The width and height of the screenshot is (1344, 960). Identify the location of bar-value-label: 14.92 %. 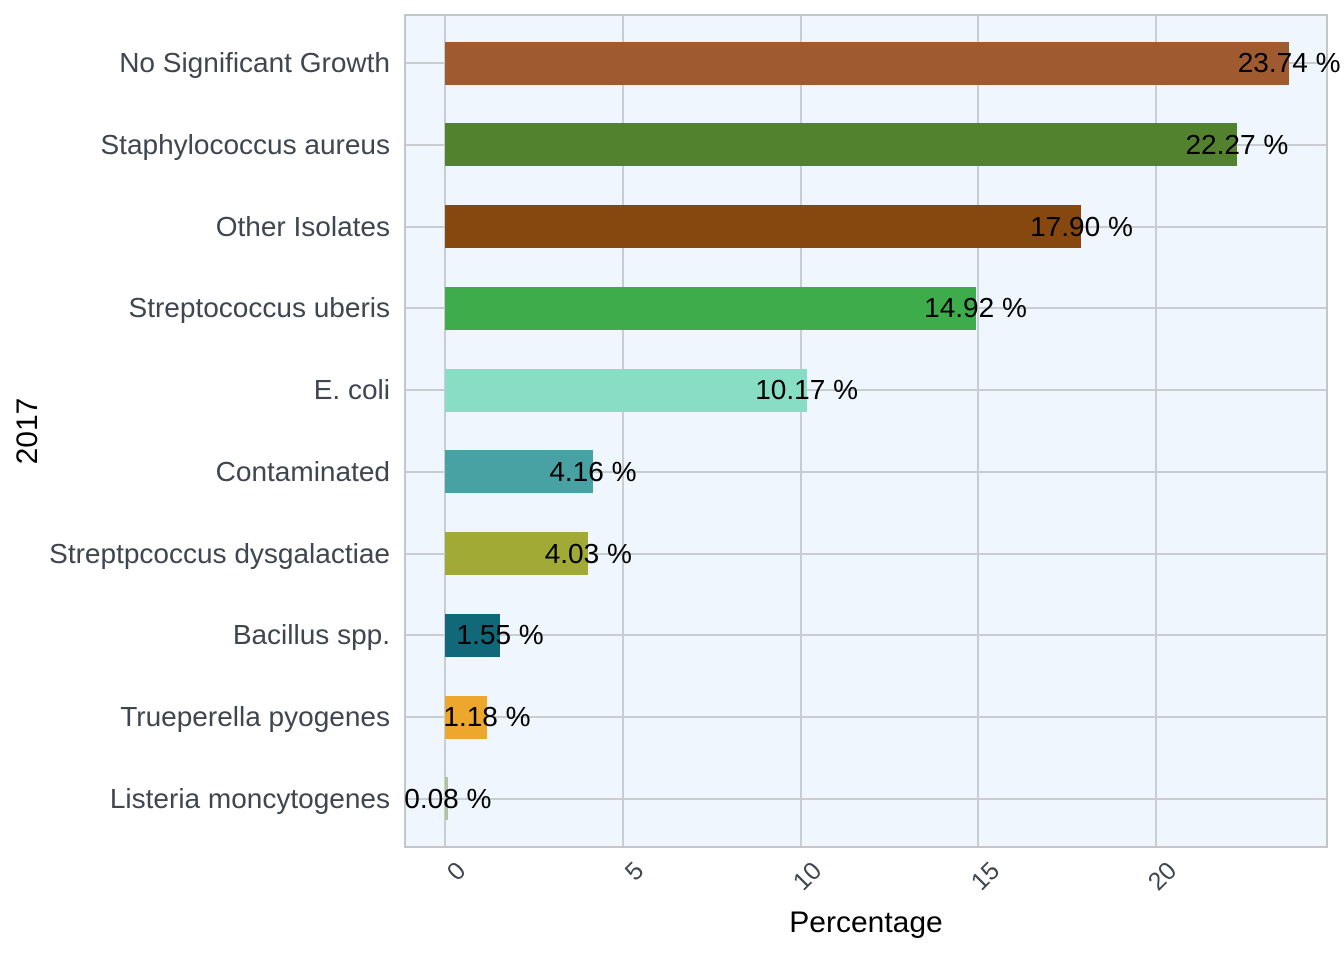
(975, 308).